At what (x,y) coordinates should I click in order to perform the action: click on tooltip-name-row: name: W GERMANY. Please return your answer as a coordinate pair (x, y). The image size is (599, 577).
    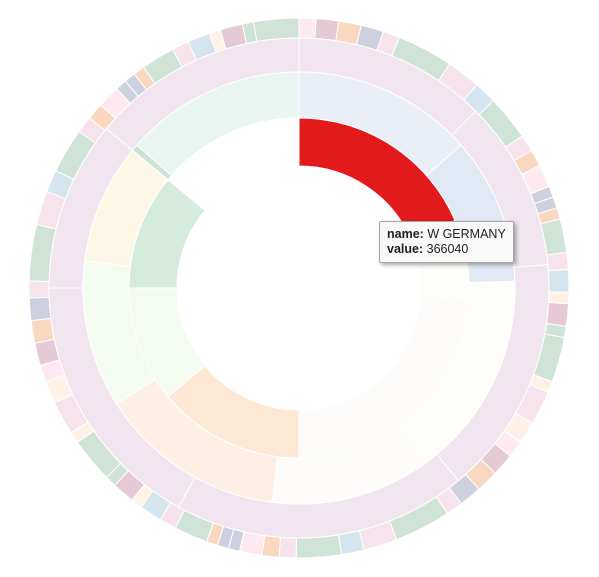
    Looking at the image, I should click on (446, 234).